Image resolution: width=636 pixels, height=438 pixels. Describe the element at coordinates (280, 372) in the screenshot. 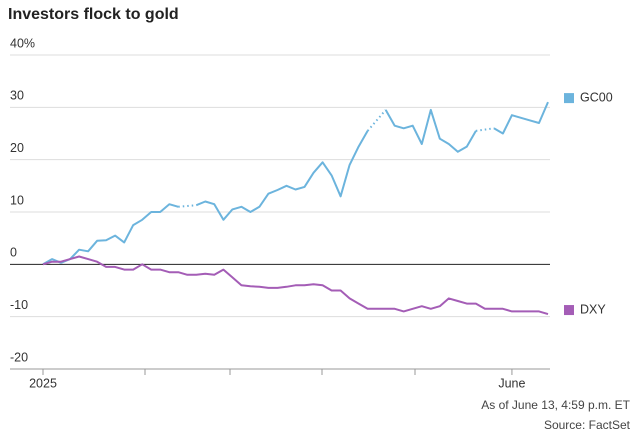

I see `month-ticks` at that location.